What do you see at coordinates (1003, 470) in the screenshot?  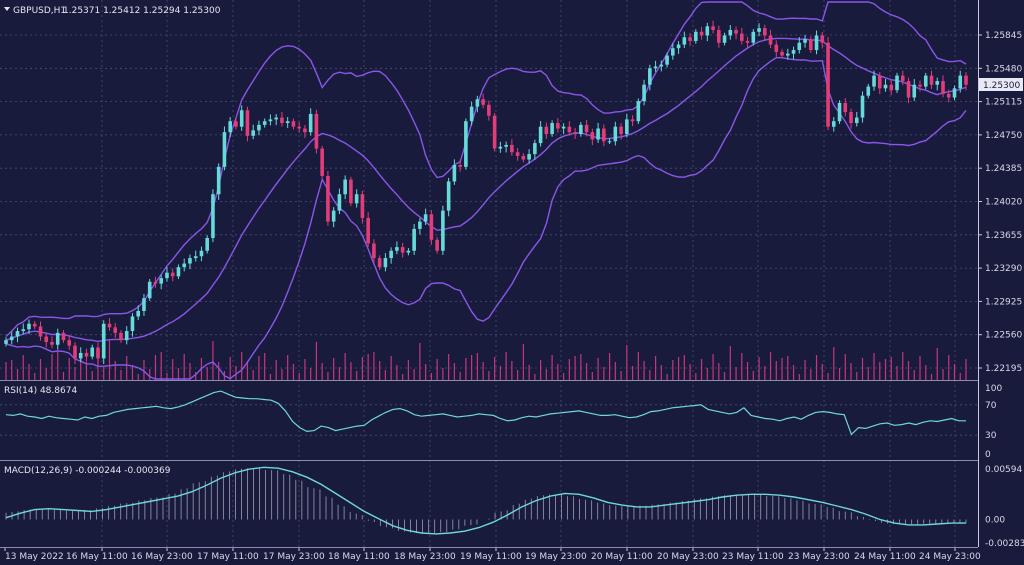 I see `macd-tick-label: 0.00594` at bounding box center [1003, 470].